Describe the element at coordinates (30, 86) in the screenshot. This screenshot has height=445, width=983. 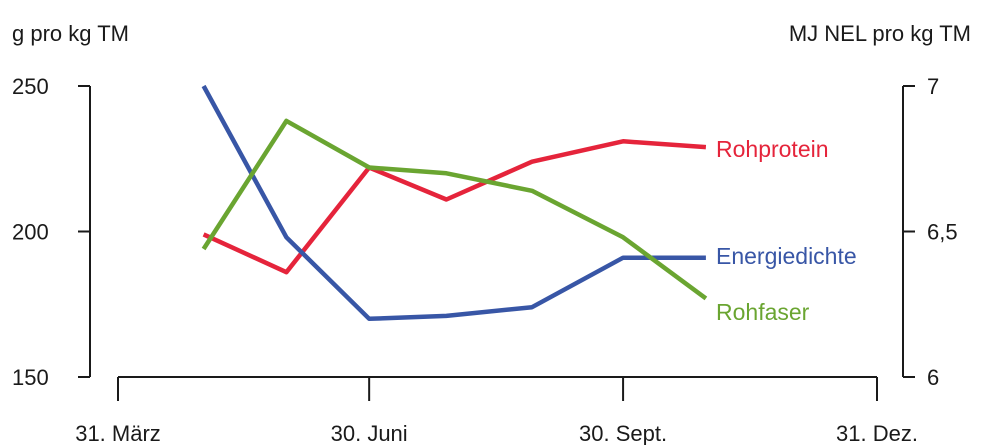
I see `y-left-tick-label: 250` at that location.